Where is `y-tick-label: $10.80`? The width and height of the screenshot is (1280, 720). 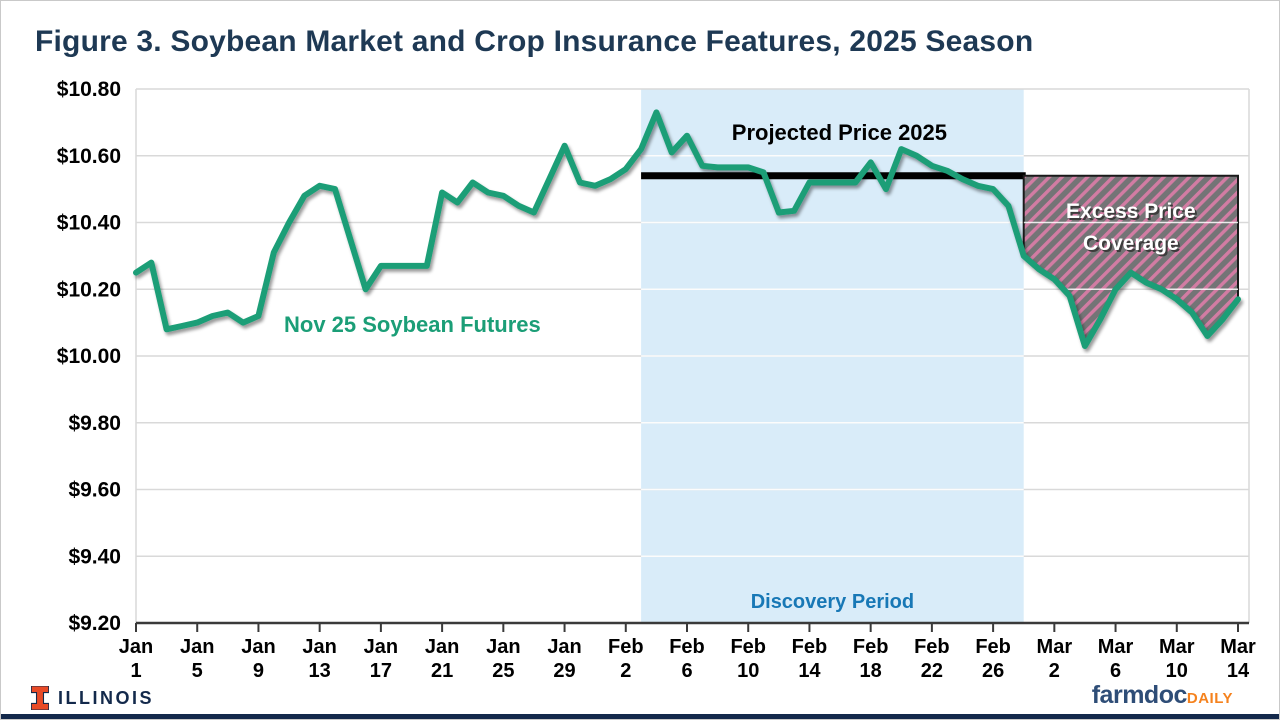
y-tick-label: $10.80 is located at coordinates (89, 89).